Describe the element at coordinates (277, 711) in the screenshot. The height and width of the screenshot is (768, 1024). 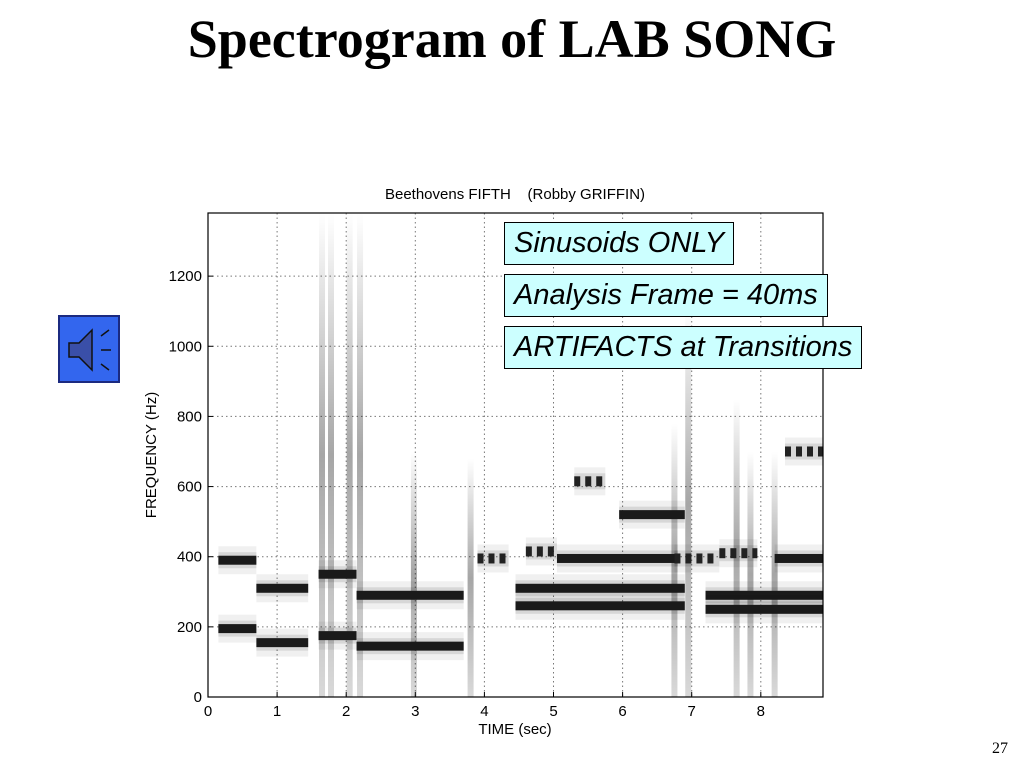
I see `x-tick-label: 1` at that location.